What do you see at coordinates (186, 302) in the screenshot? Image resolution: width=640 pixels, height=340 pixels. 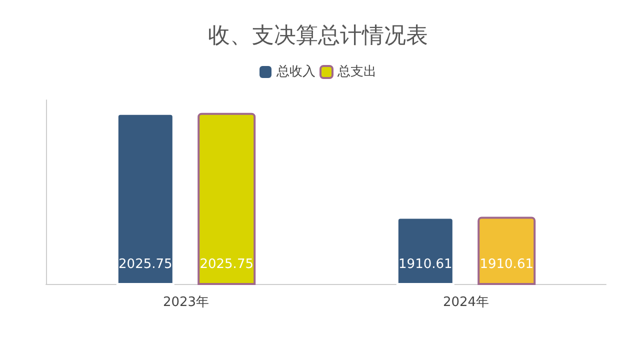 I see `x-tick-label: 2023年` at bounding box center [186, 302].